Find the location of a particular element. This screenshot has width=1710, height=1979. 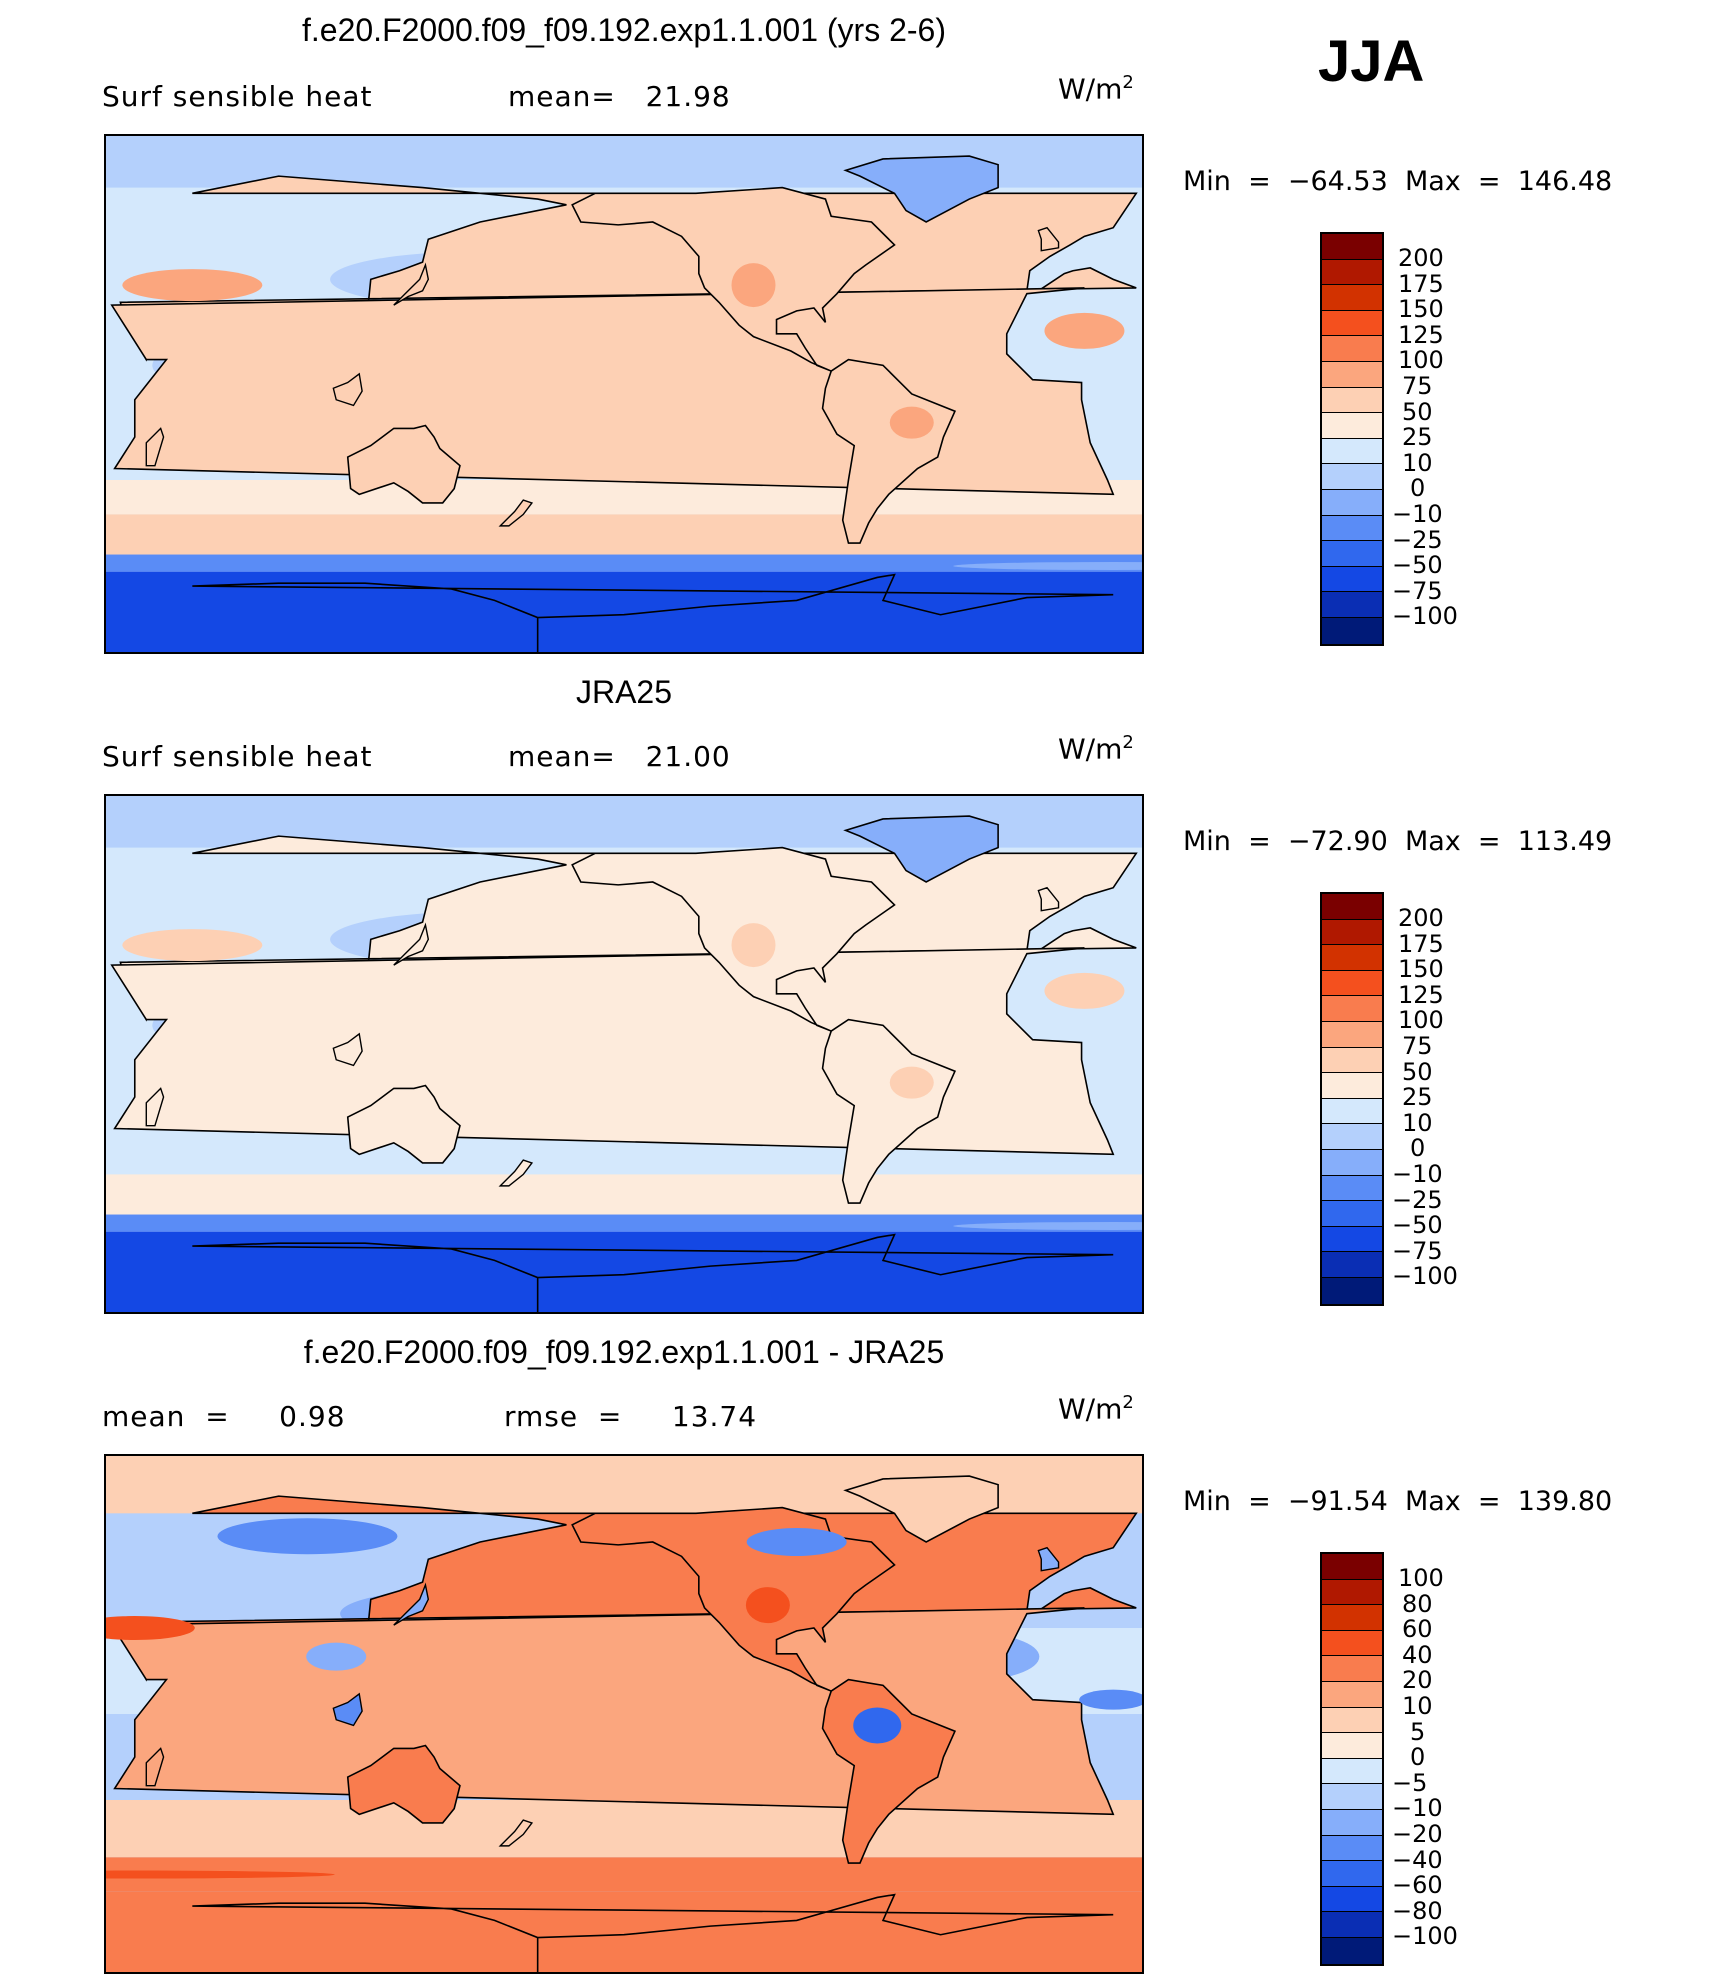

siberia-cold is located at coordinates (307, 1536).